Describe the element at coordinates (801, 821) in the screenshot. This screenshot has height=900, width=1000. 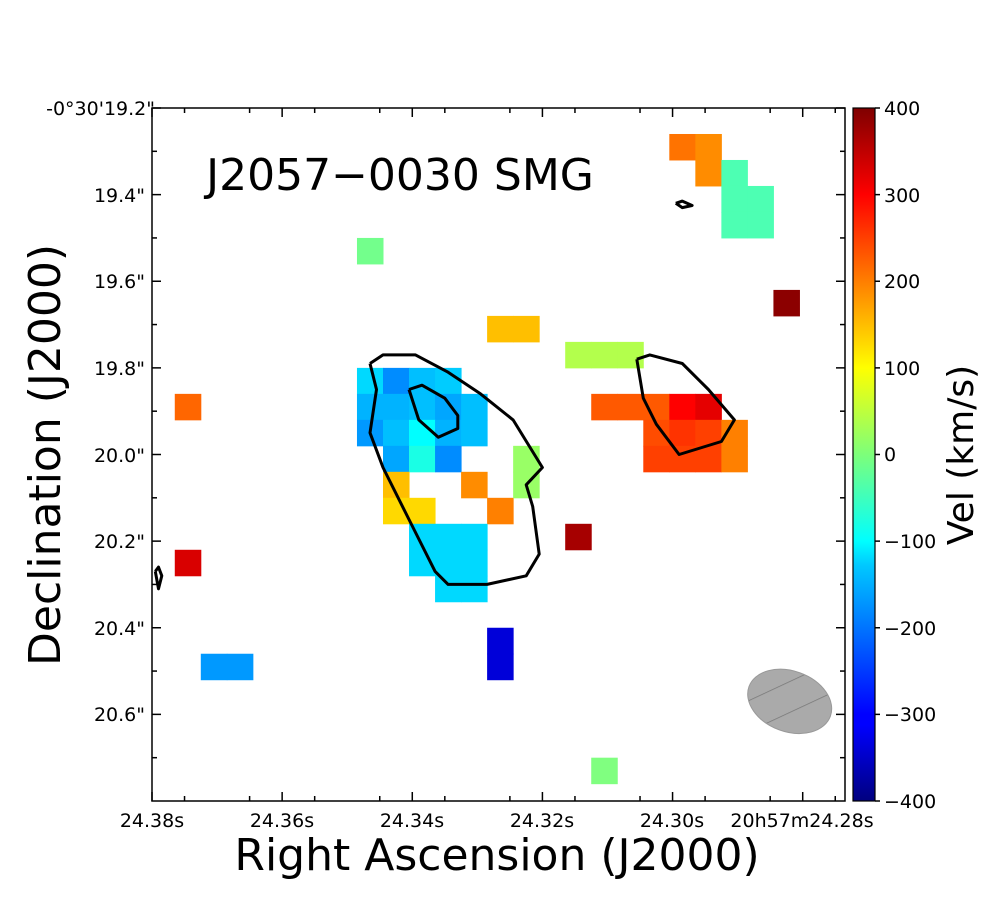
I see `x-tick-label: 20h57m24.28s` at that location.